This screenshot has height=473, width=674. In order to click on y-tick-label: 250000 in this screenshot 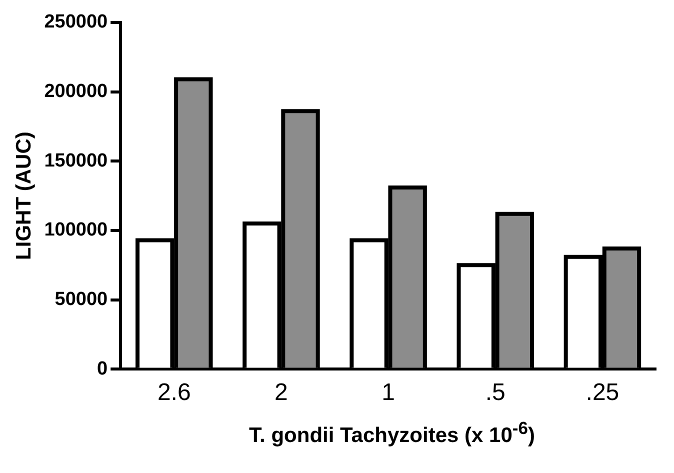, I will do `click(76, 22)`.